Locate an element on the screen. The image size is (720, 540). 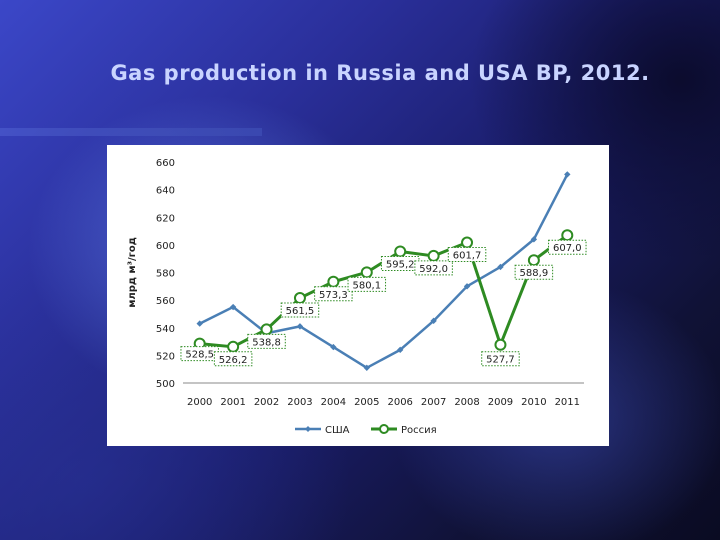
data-label: 588,9 is located at coordinates (534, 273).